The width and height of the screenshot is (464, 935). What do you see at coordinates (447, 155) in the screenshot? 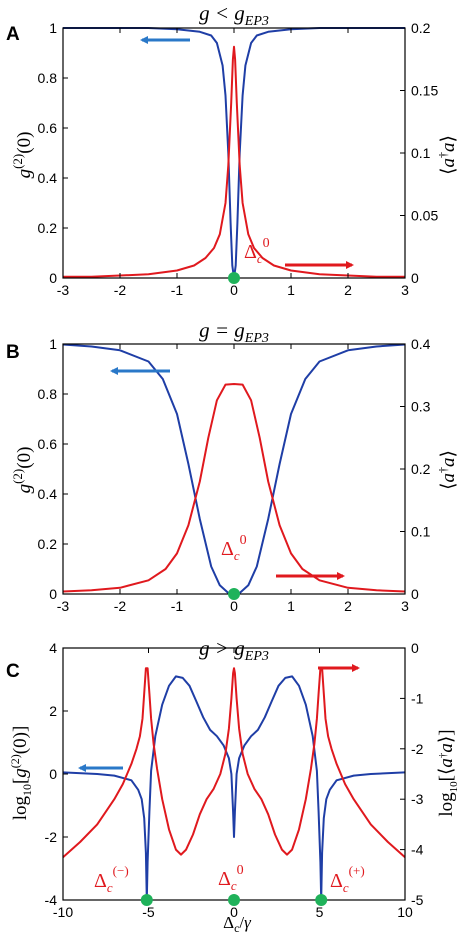
I see `panel-a-ylabel-right: ⟨a†a⟩` at bounding box center [447, 155].